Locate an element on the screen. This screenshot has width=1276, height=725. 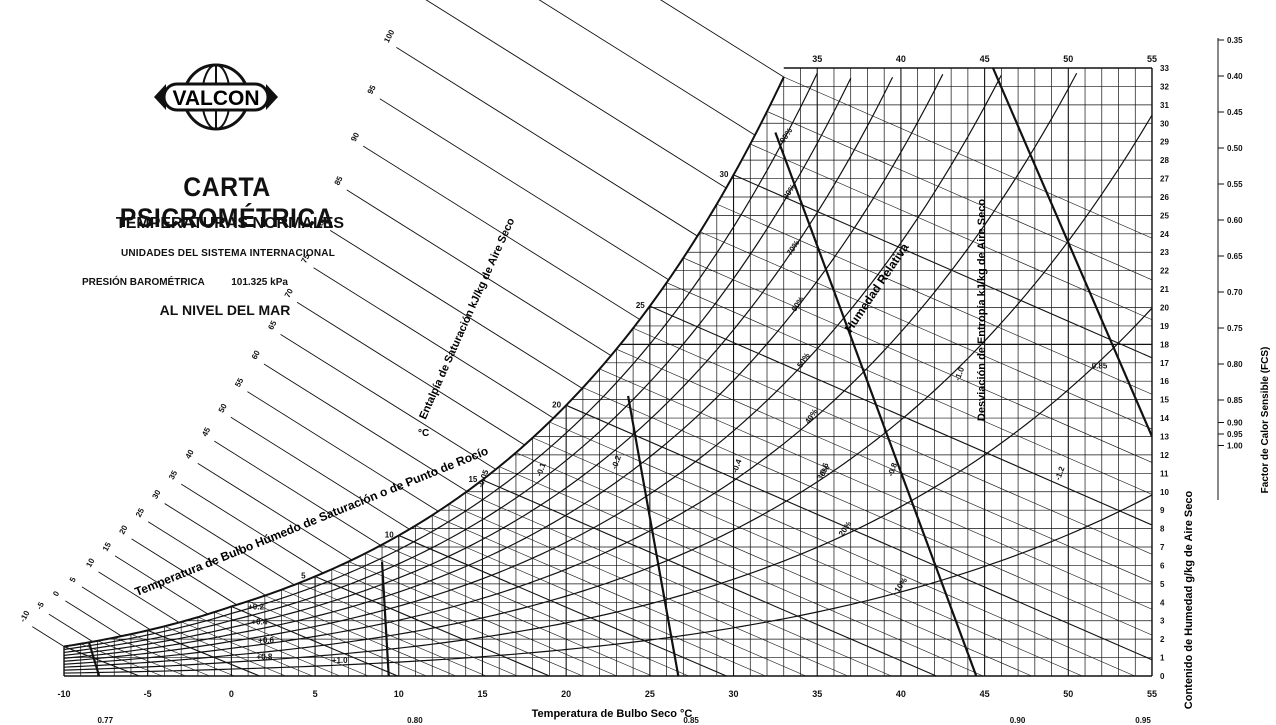
shf-tick-label: 0.40 is located at coordinates (1235, 76).